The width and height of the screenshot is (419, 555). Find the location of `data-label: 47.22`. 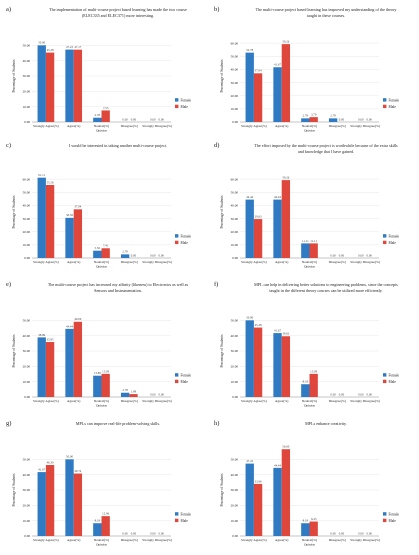

data-label: 47.22 is located at coordinates (249, 461).